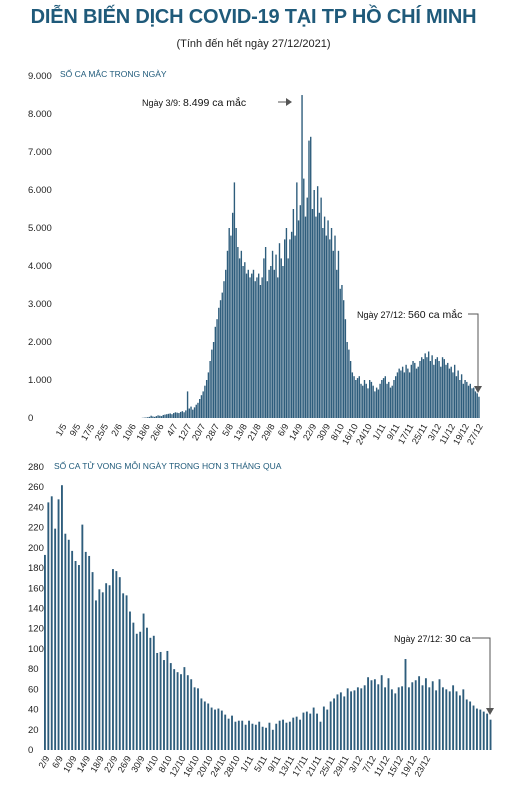 The image size is (507, 794). Describe the element at coordinates (156, 432) in the screenshot. I see `cases-x-tick: 26/6` at that location.